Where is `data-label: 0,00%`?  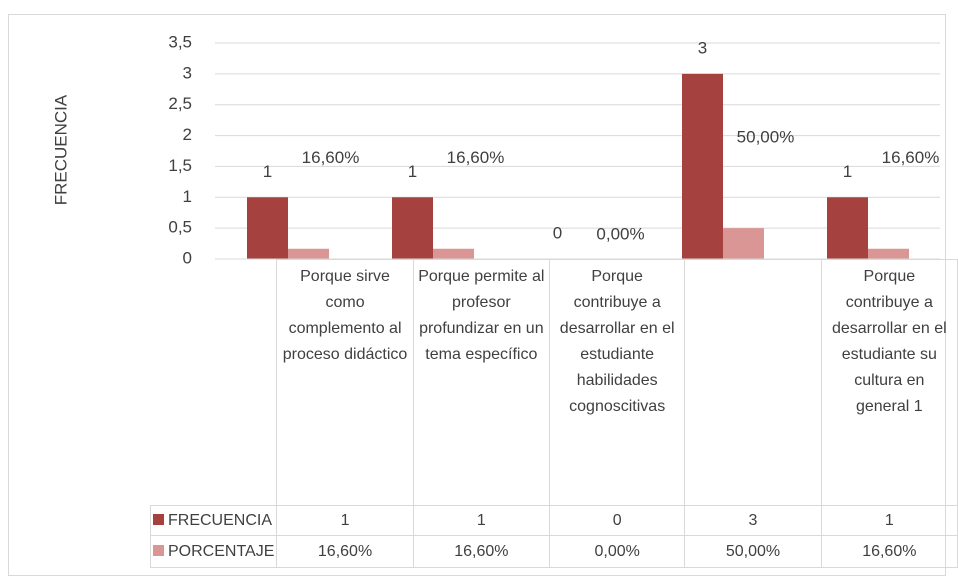
data-label: 0,00% is located at coordinates (620, 233).